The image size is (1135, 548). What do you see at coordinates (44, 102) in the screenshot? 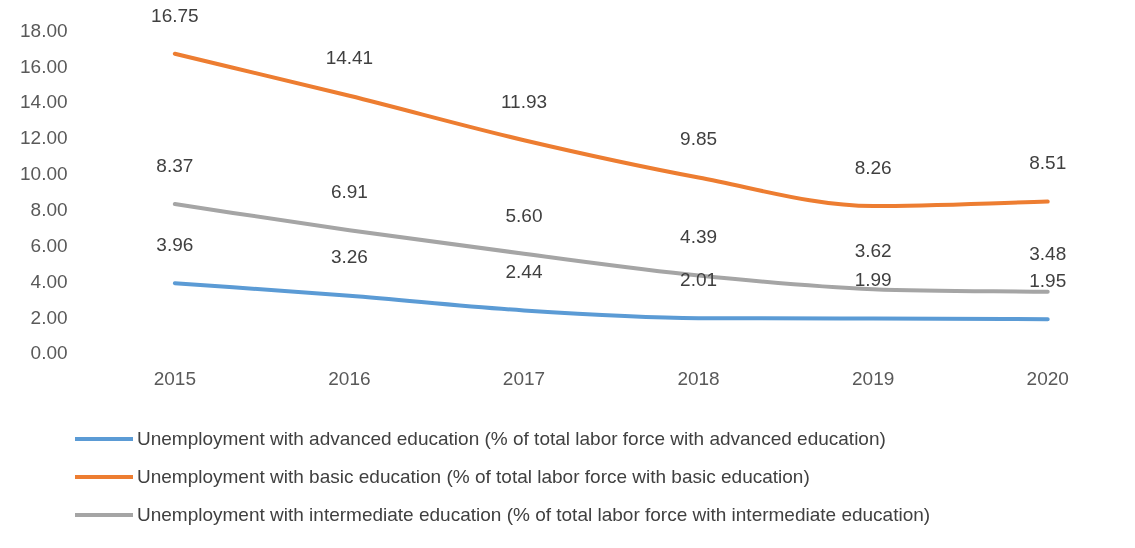
I see `y-tick-label: 14.00` at bounding box center [44, 102].